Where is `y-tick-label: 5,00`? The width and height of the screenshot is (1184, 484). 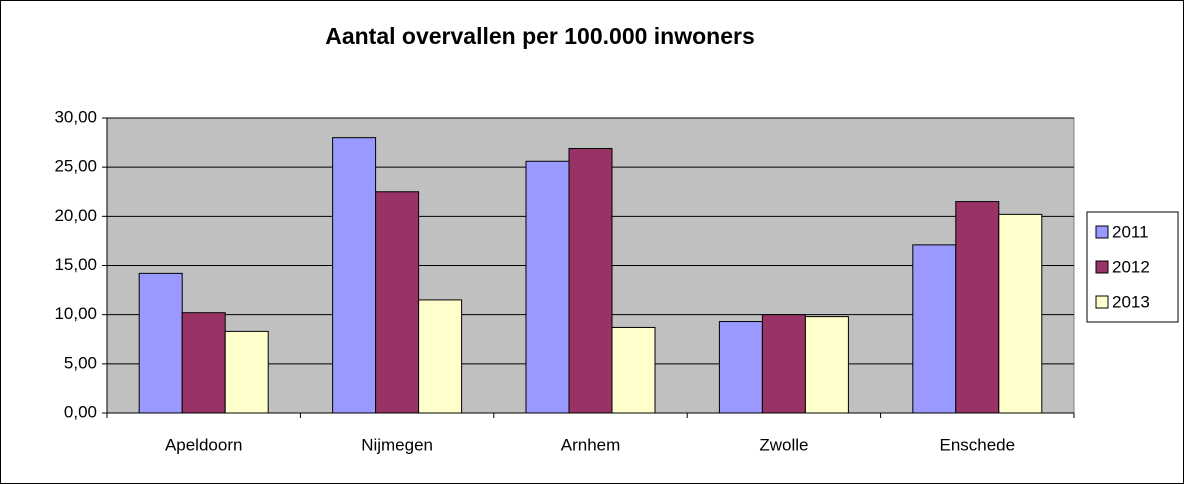
y-tick-label: 5,00 is located at coordinates (80, 362).